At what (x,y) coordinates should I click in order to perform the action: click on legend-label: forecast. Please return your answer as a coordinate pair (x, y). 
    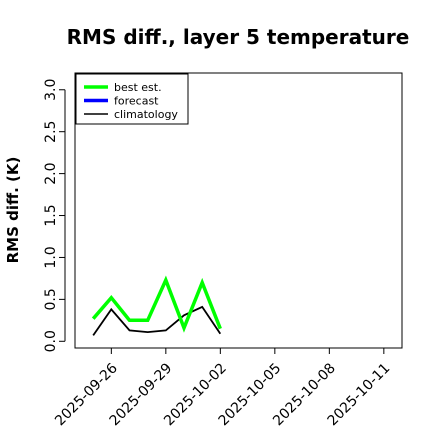
    Looking at the image, I should click on (136, 101).